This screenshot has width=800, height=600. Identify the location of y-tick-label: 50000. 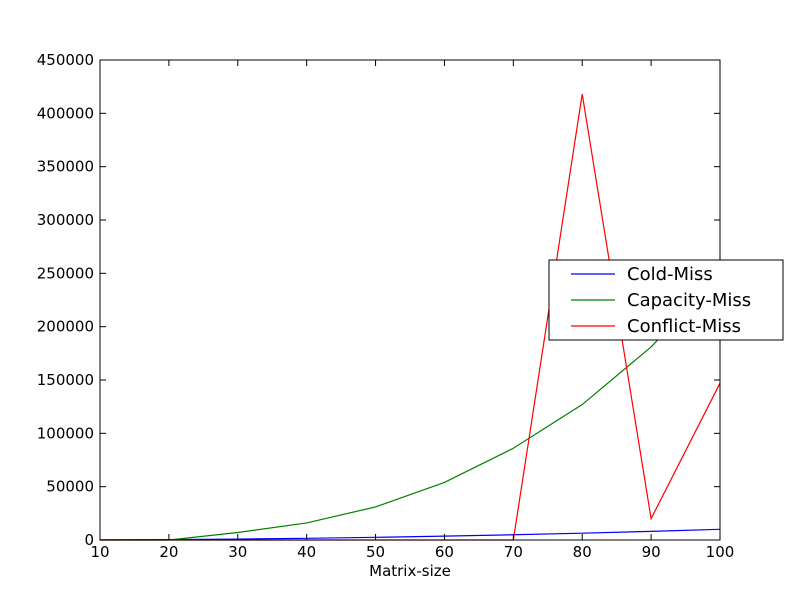
(70, 487).